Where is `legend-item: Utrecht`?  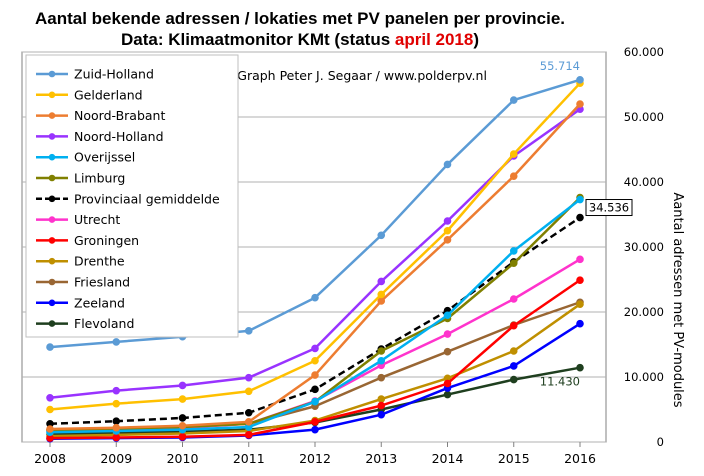
legend-item: Utrecht is located at coordinates (78, 219).